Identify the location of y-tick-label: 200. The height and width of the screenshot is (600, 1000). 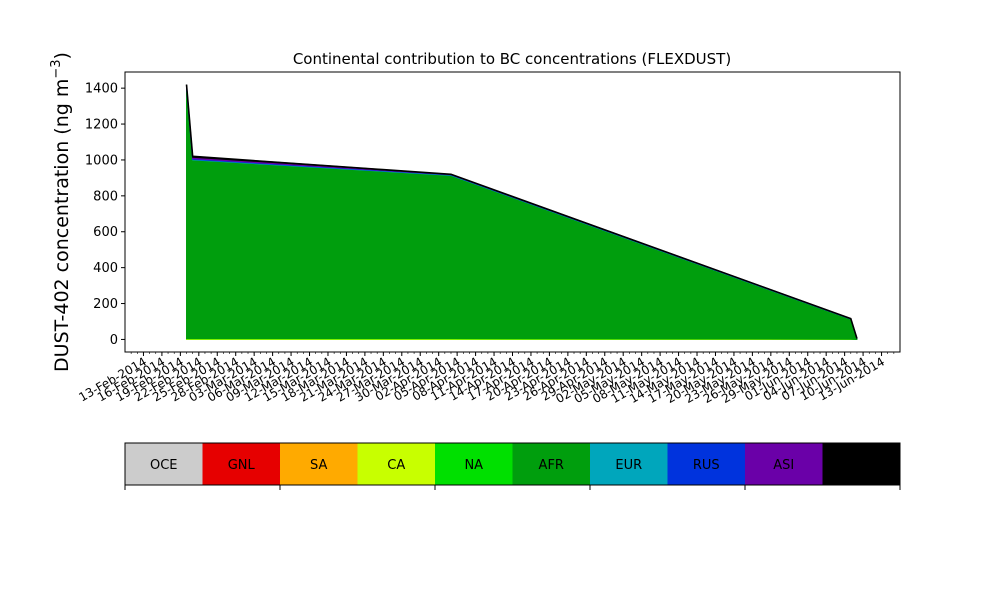
(105, 304).